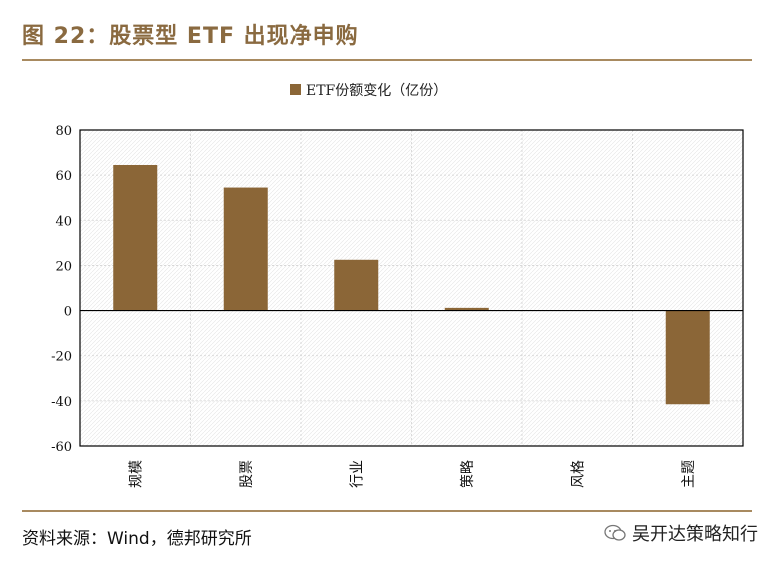 The height and width of the screenshot is (568, 778). Describe the element at coordinates (387, 60) in the screenshot. I see `title-divider` at that location.